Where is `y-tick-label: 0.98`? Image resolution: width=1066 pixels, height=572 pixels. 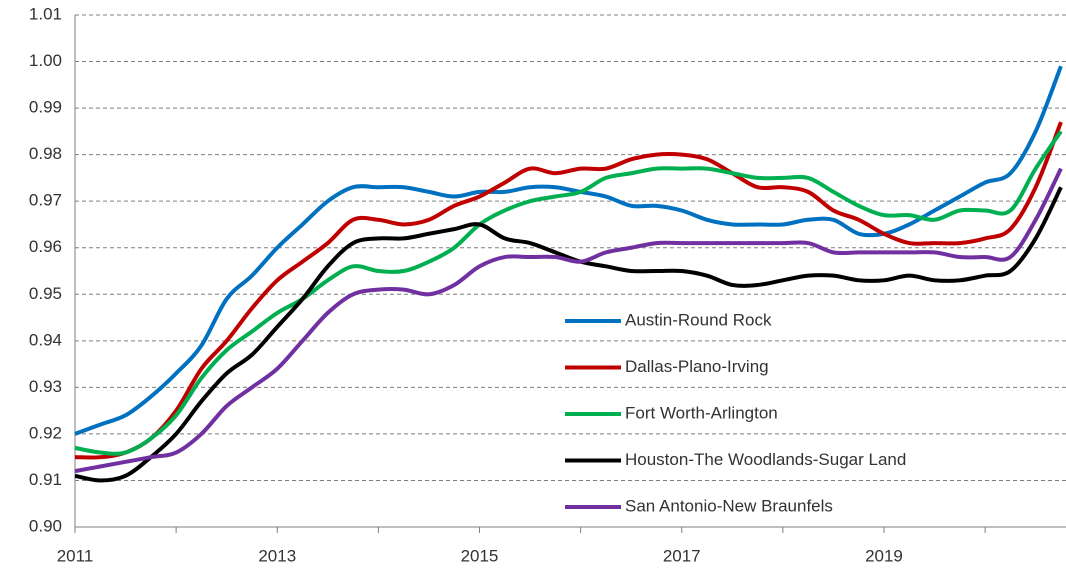 y-tick-label: 0.98 is located at coordinates (45, 153).